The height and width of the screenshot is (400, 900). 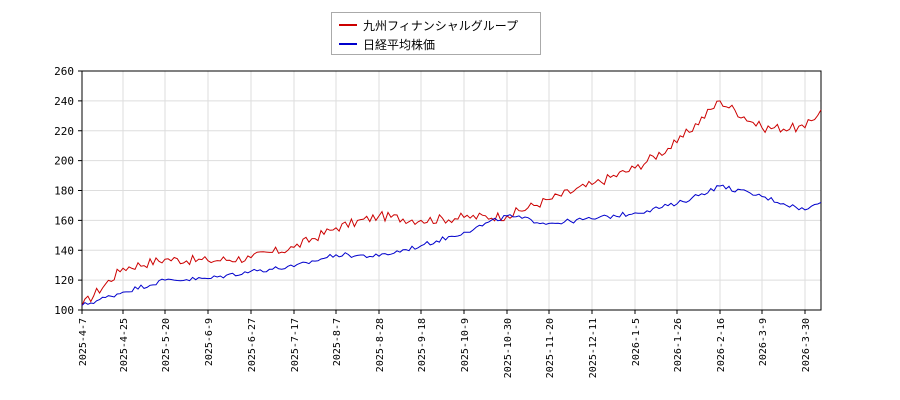 What do you see at coordinates (295, 345) in the screenshot?
I see `x-tick-label: 2025-7-17` at bounding box center [295, 345].